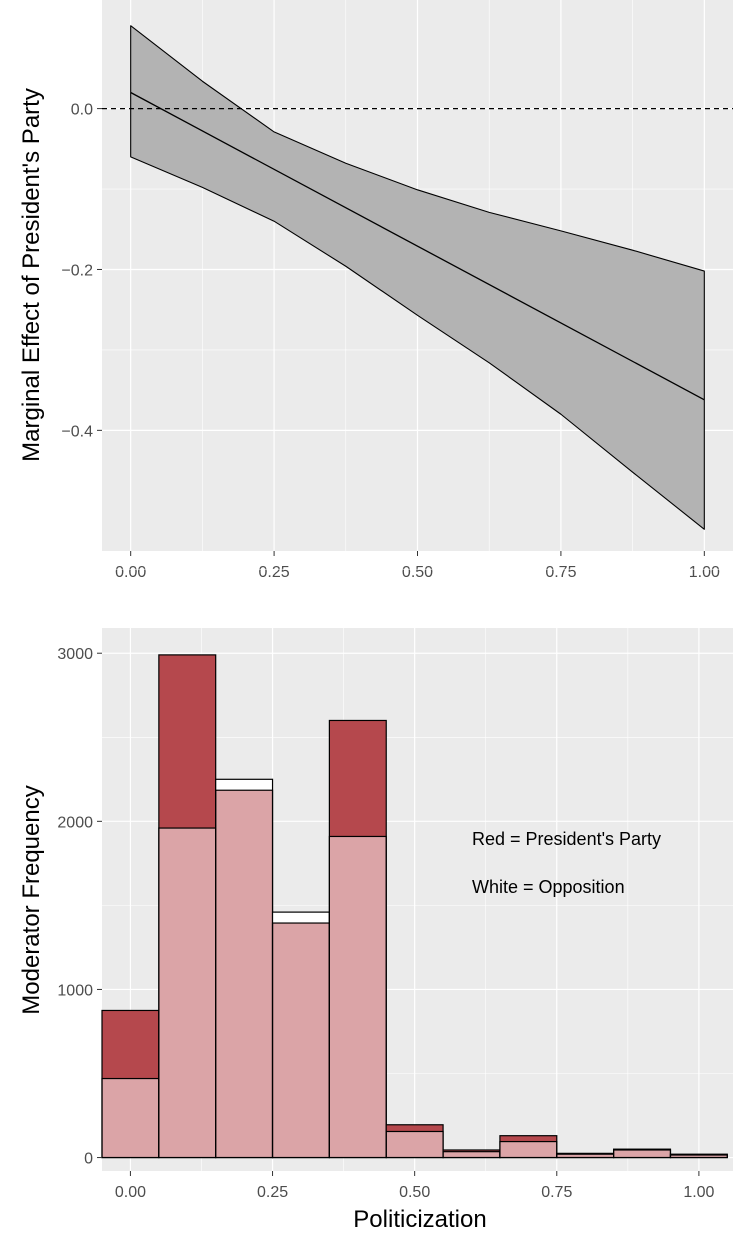 The image size is (735, 1235). What do you see at coordinates (77, 270) in the screenshot?
I see `y-tick-label: −0.2` at bounding box center [77, 270].